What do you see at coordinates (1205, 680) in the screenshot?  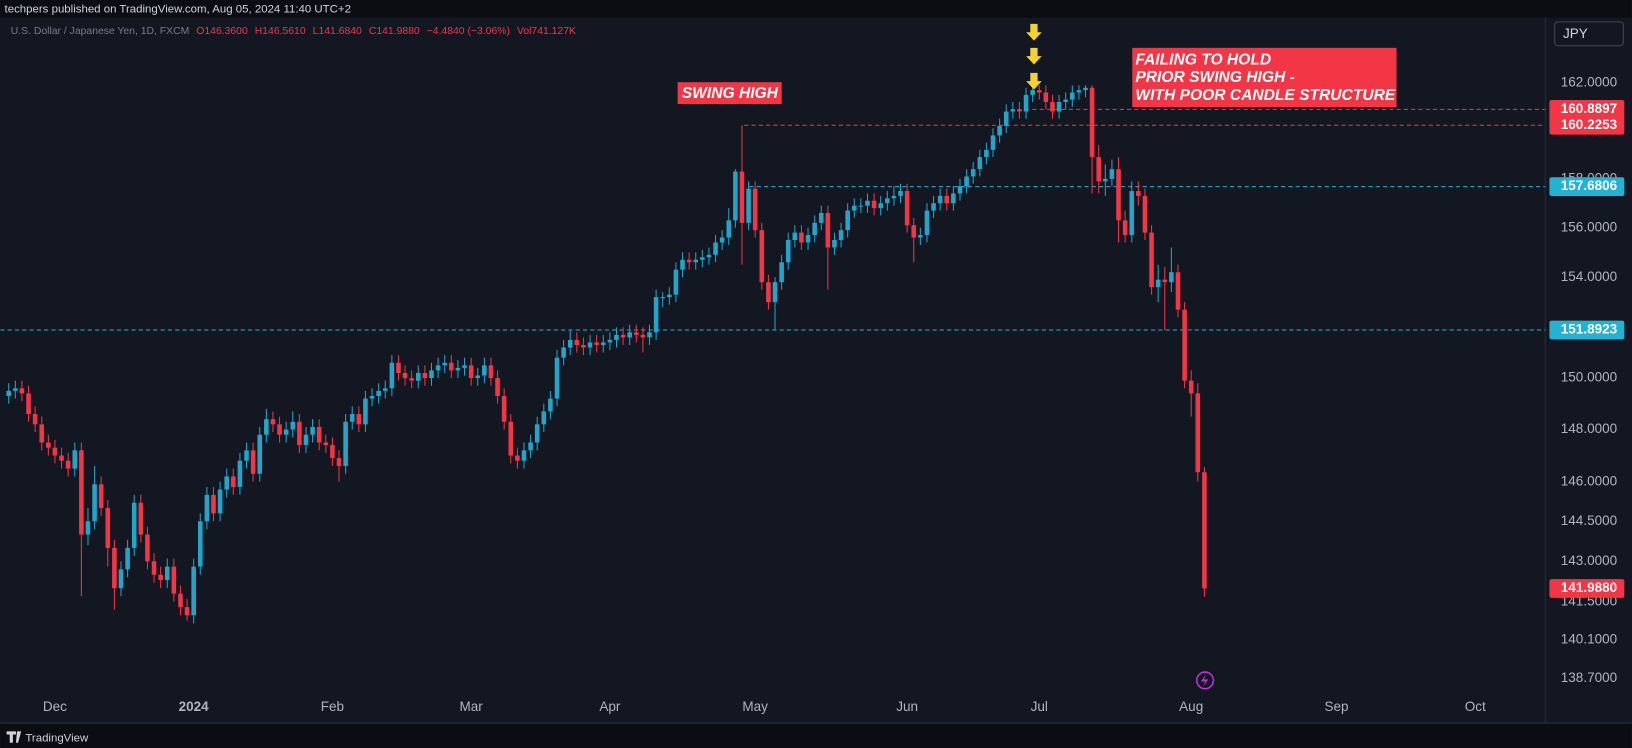 I see `event-icon` at bounding box center [1205, 680].